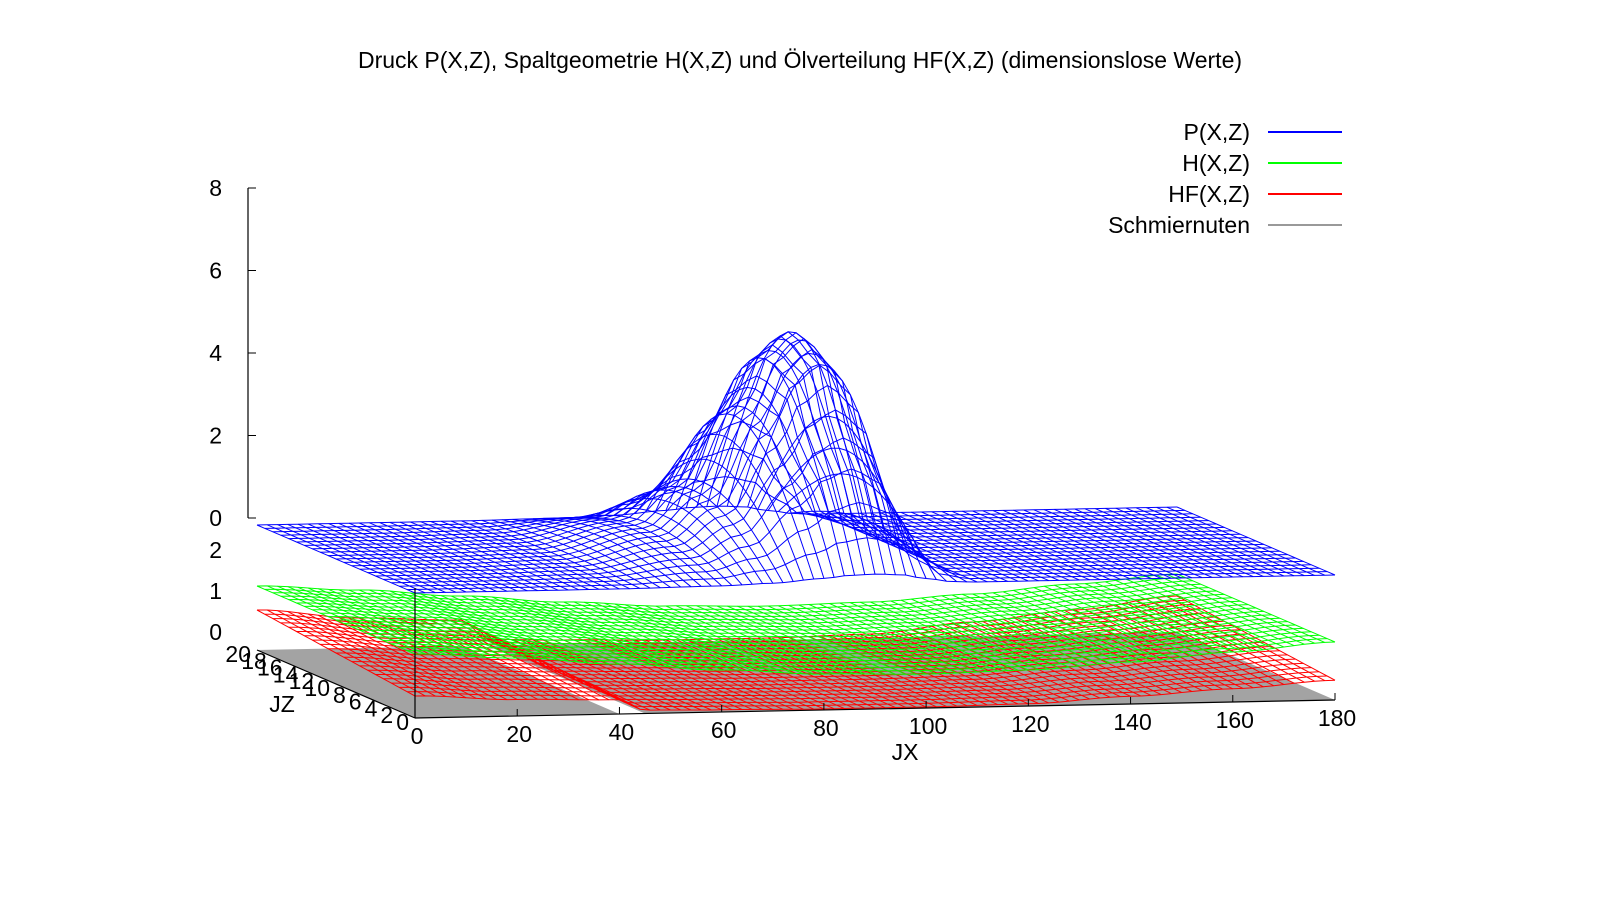 The width and height of the screenshot is (1600, 900). What do you see at coordinates (215, 591) in the screenshot?
I see `z-tick-label-gap: 1` at bounding box center [215, 591].